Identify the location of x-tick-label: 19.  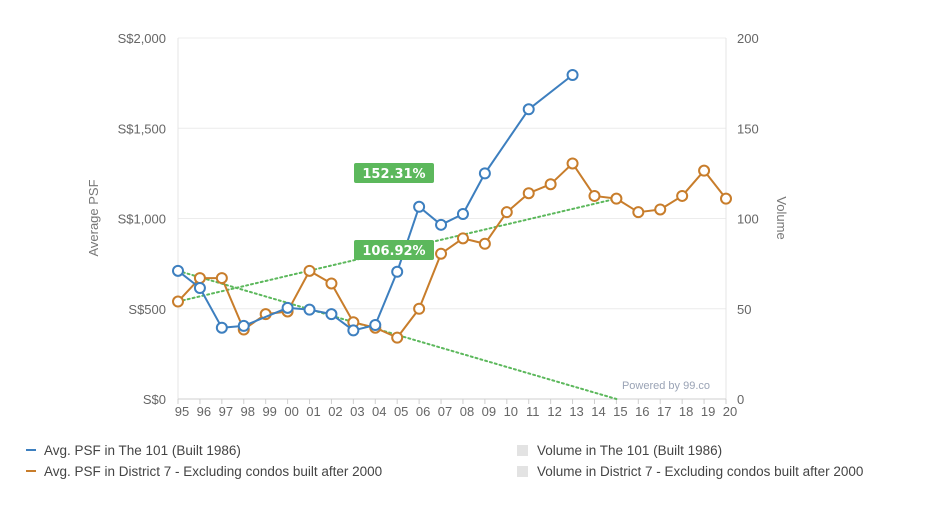
(708, 411).